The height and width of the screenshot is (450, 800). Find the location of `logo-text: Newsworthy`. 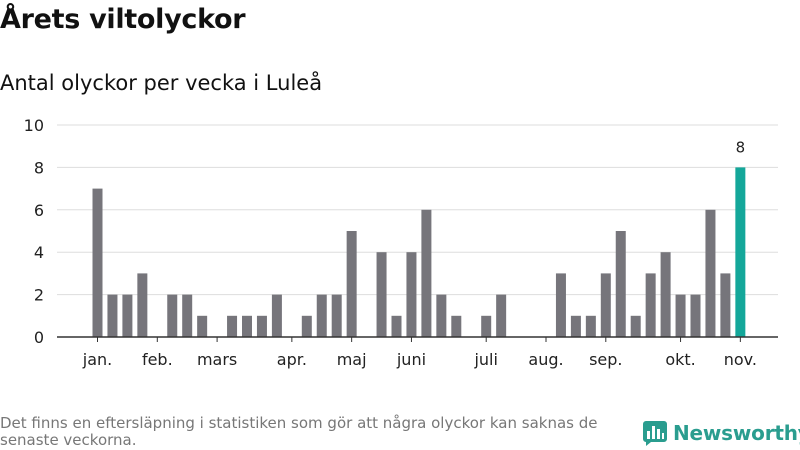

logo-text: Newsworthy is located at coordinates (736, 433).